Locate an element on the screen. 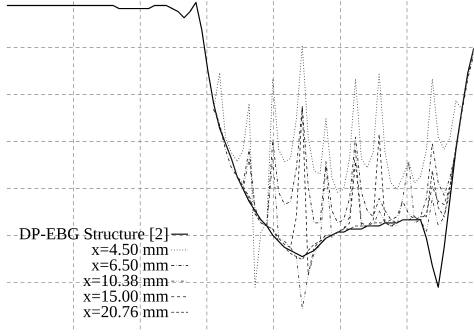 This screenshot has width=474, height=336. legend-label: x=20.76 mm is located at coordinates (125, 312).